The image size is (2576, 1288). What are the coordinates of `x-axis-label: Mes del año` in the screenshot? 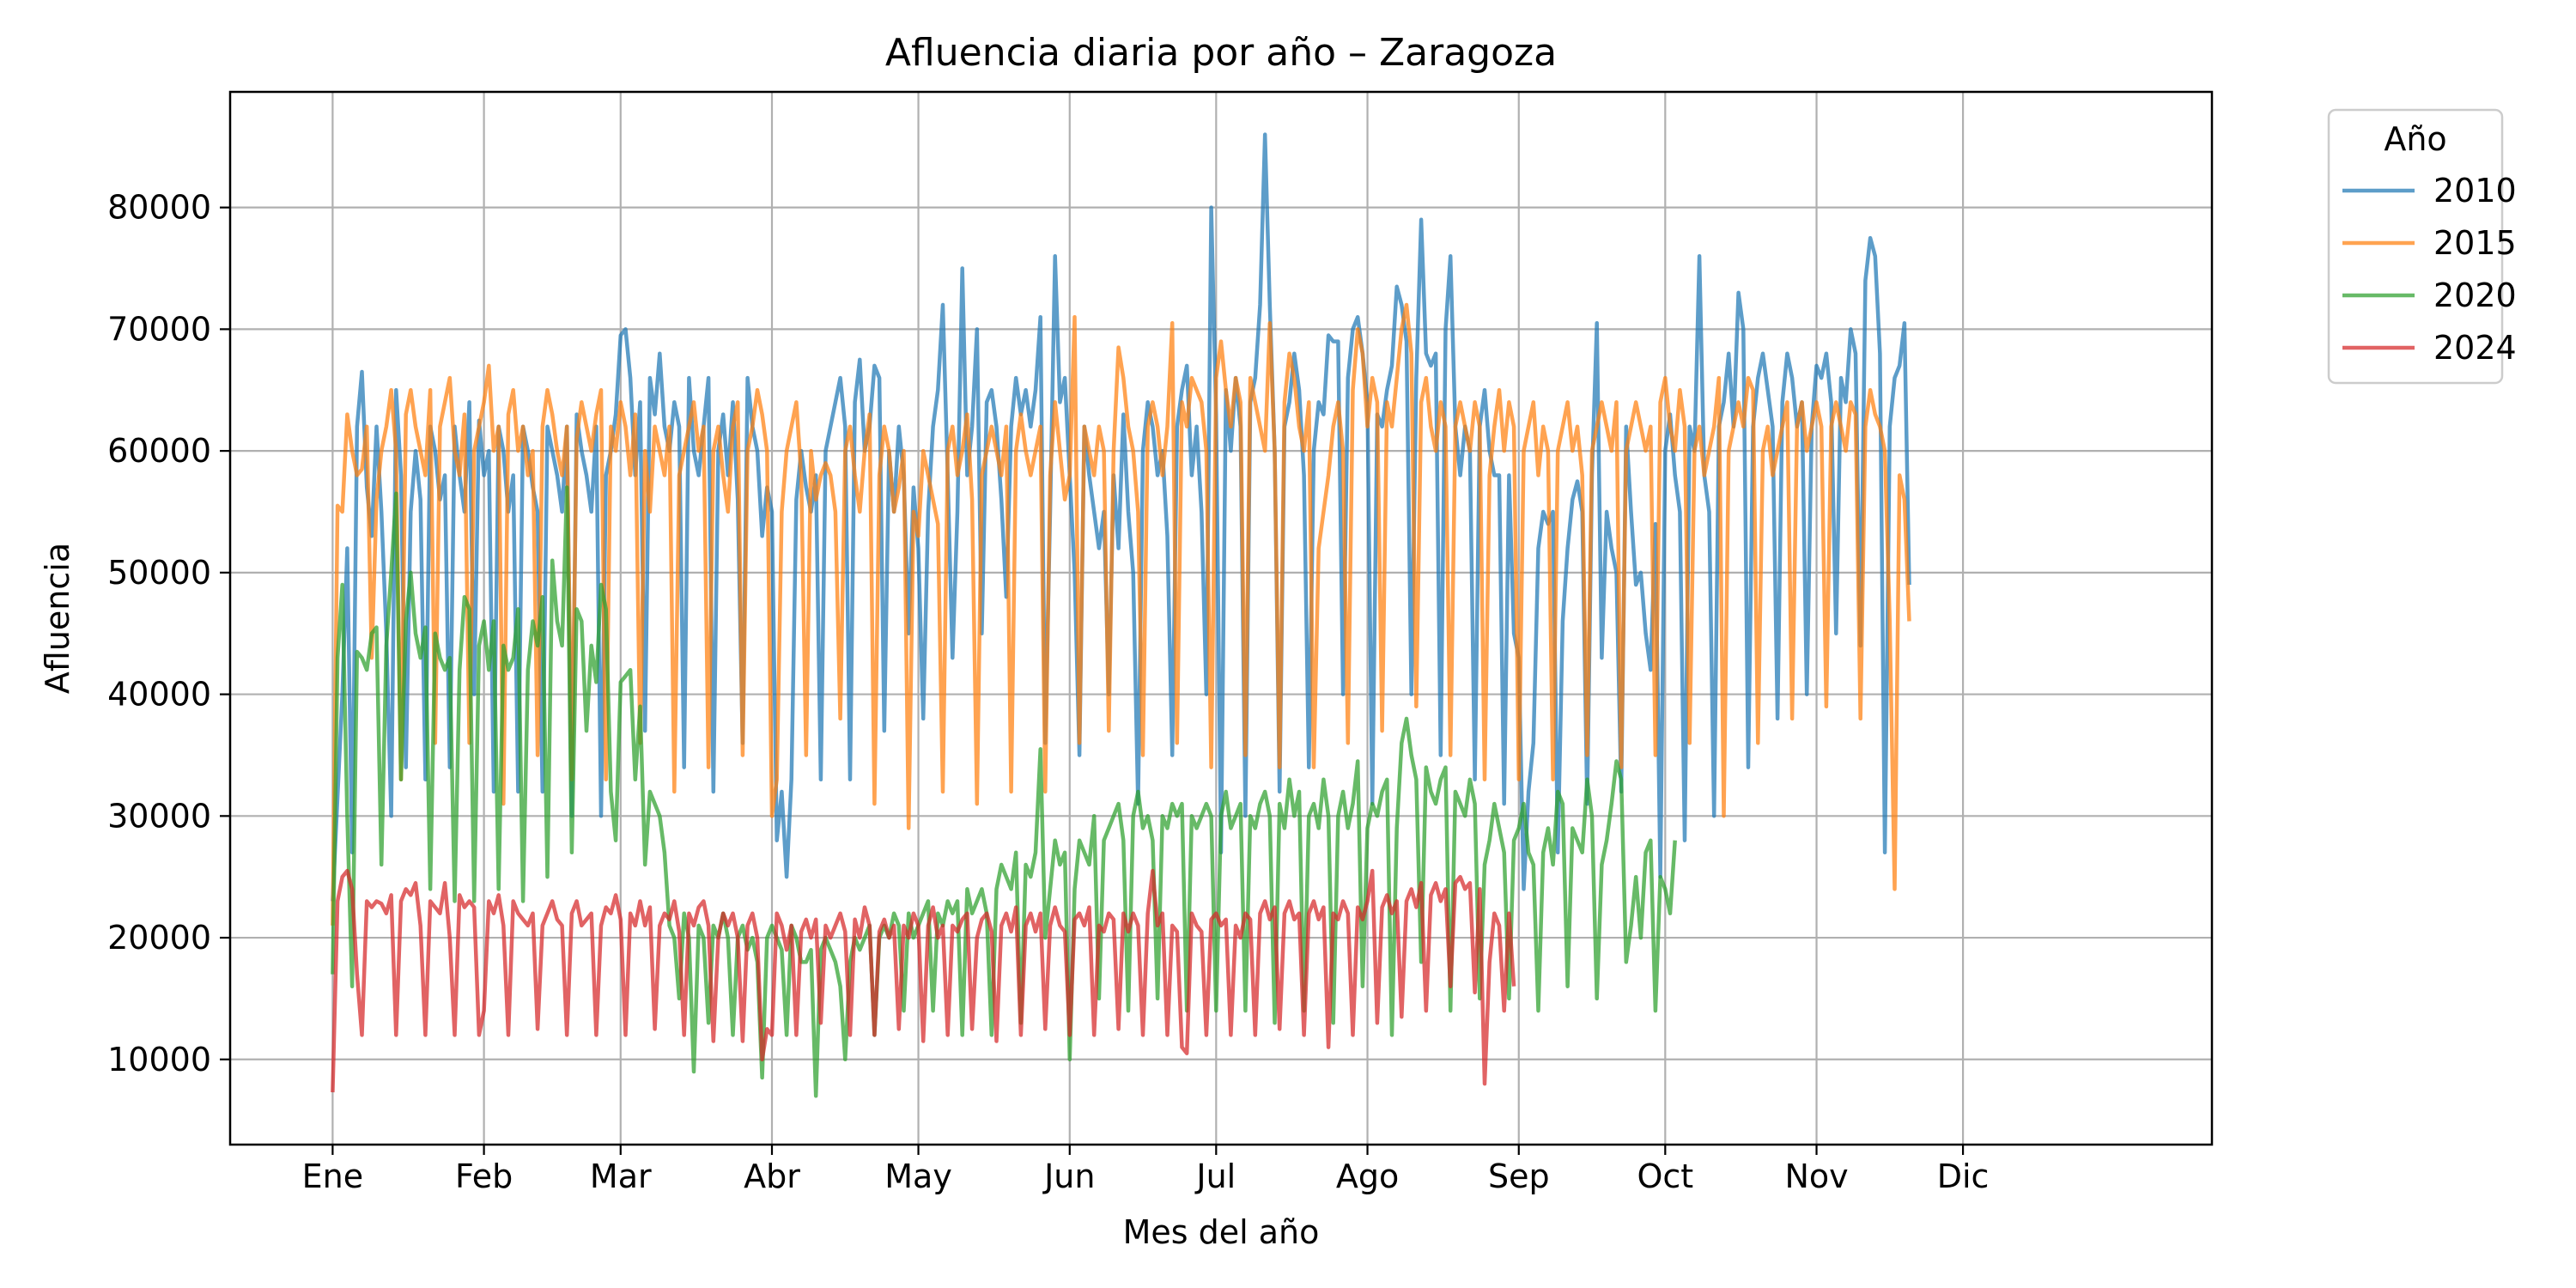 It's located at (1221, 1232).